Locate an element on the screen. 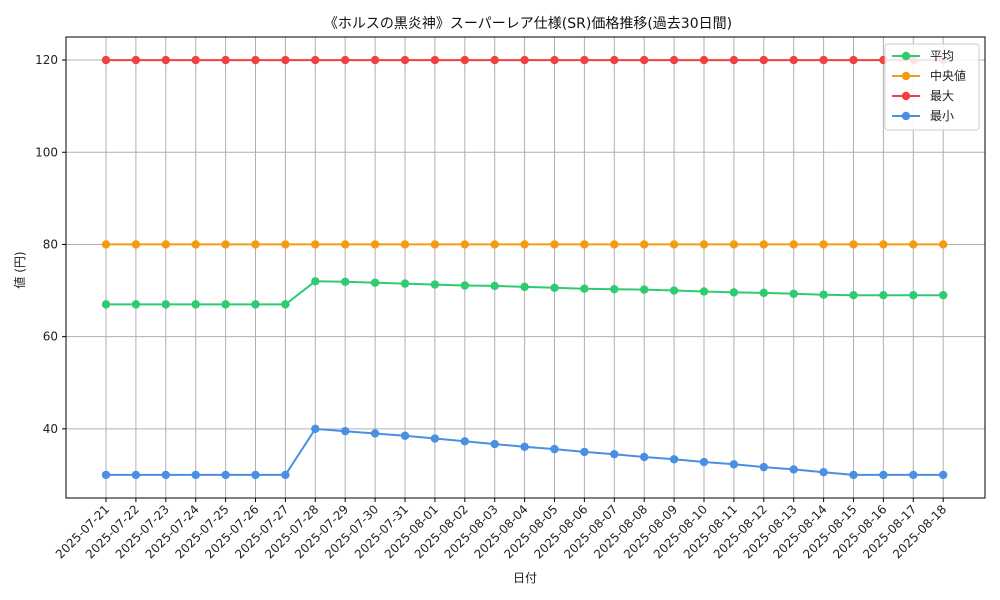 This screenshot has height=600, width=1000. legend-label: 平均 is located at coordinates (942, 56).